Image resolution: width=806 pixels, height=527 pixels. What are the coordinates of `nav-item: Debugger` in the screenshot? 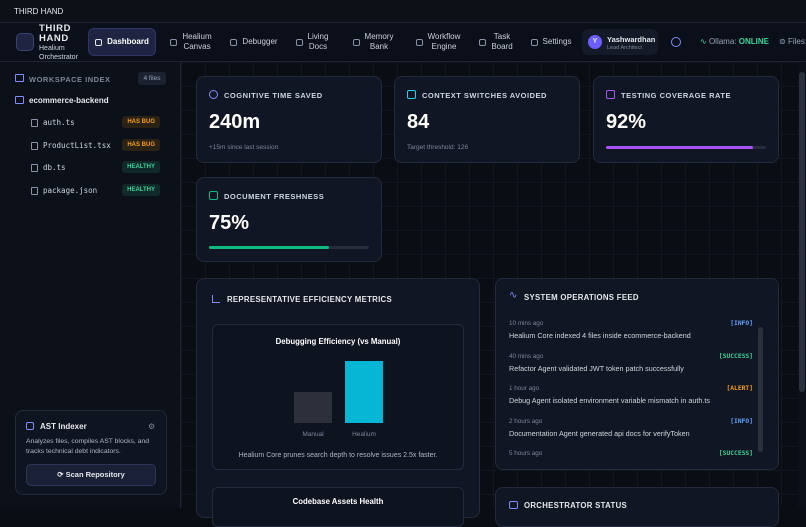 It's located at (254, 42).